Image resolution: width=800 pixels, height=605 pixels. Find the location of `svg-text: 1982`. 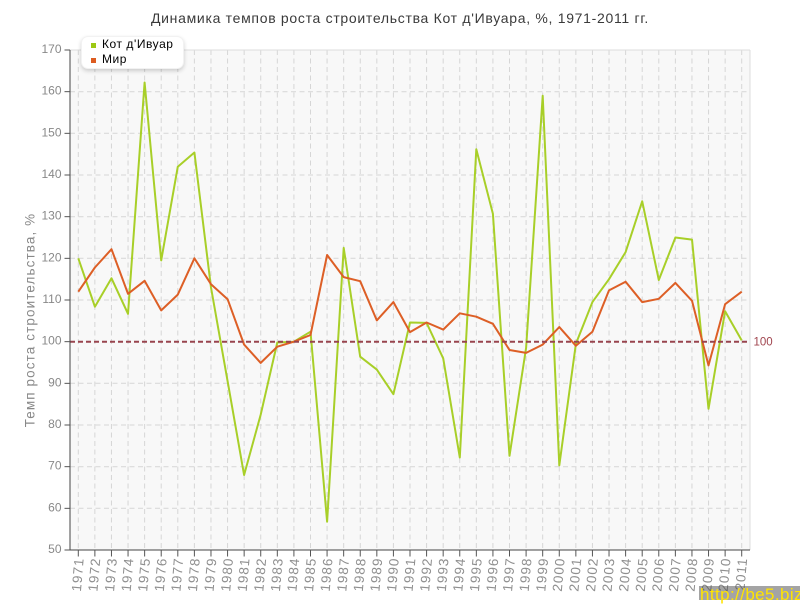

svg-text: 1982 is located at coordinates (260, 574).